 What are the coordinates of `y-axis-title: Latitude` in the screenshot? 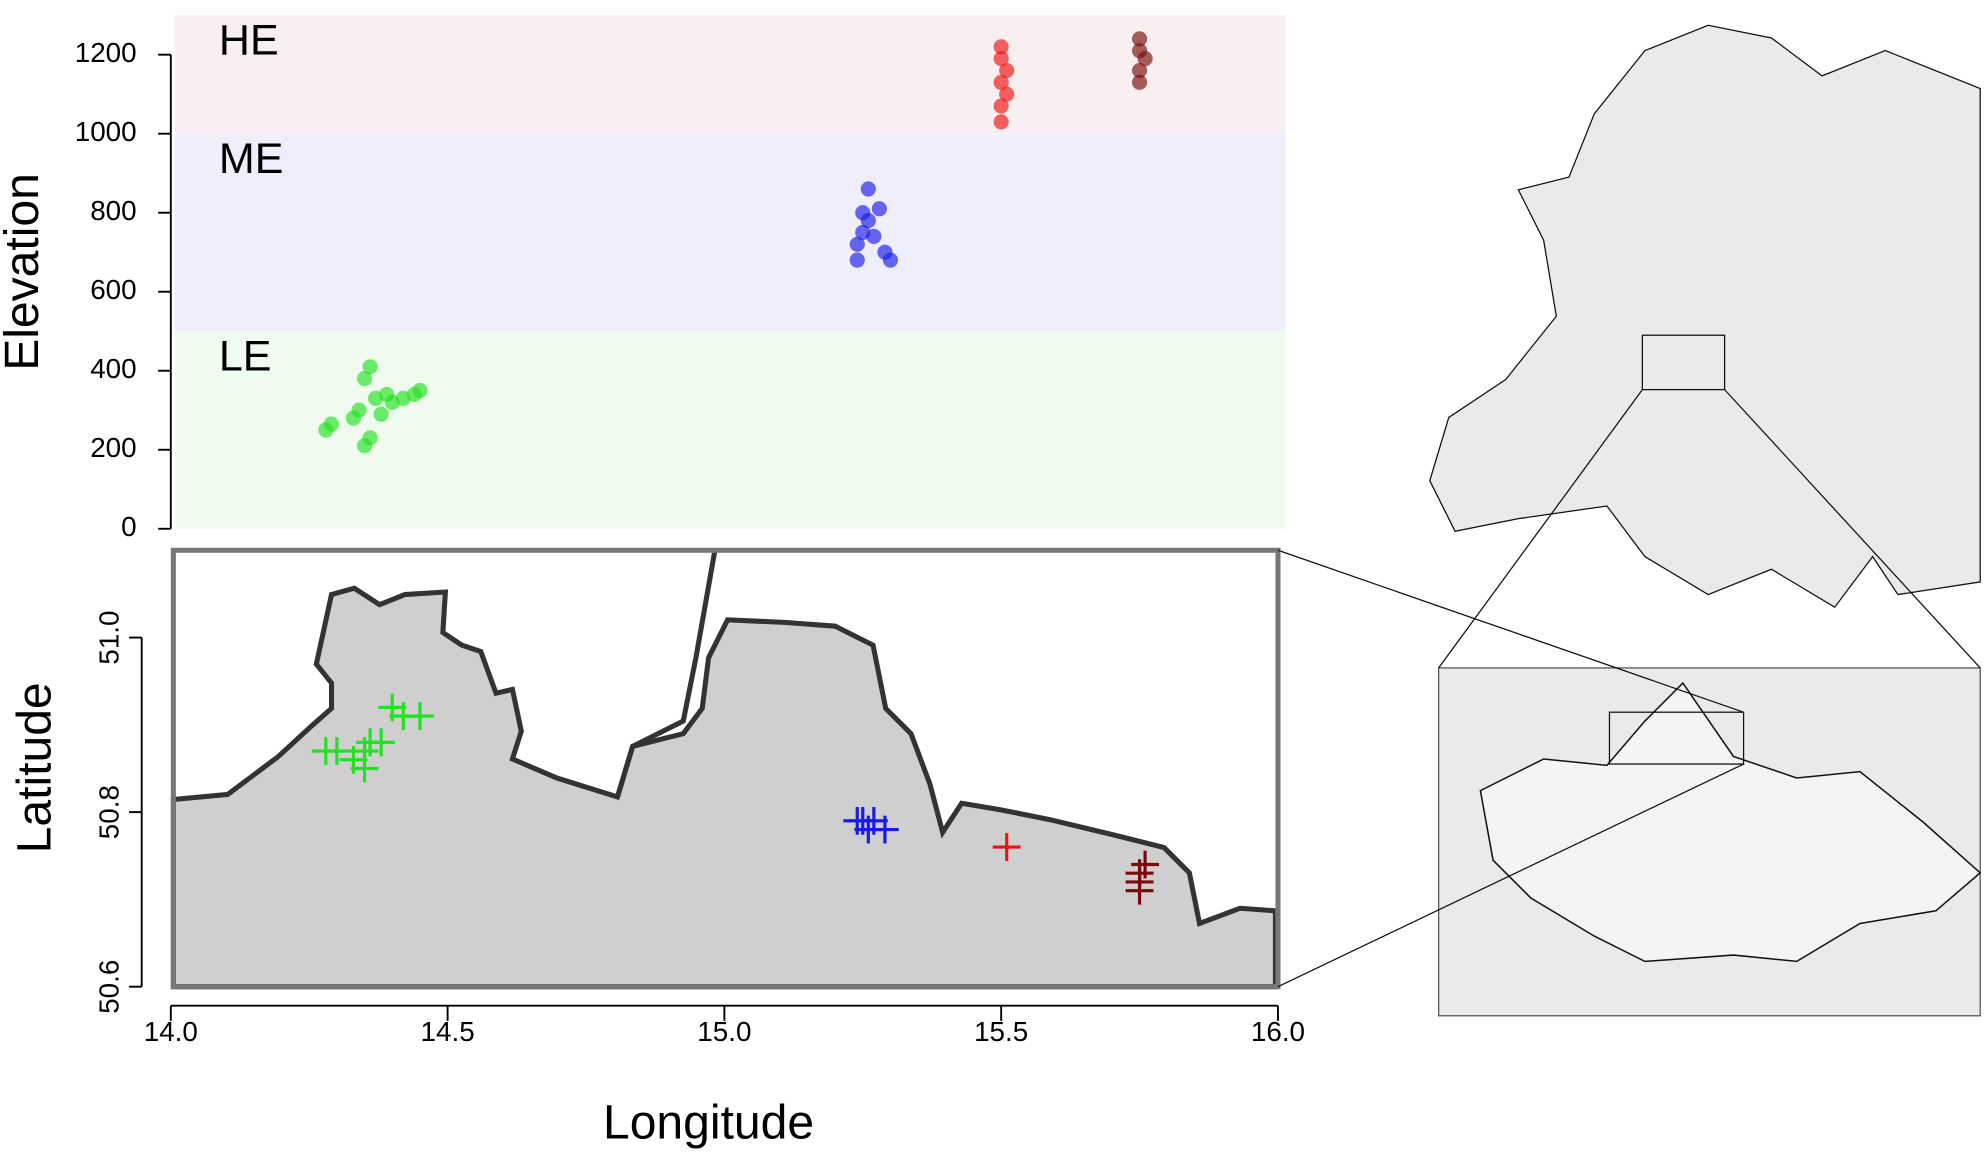 It's located at (35, 767).